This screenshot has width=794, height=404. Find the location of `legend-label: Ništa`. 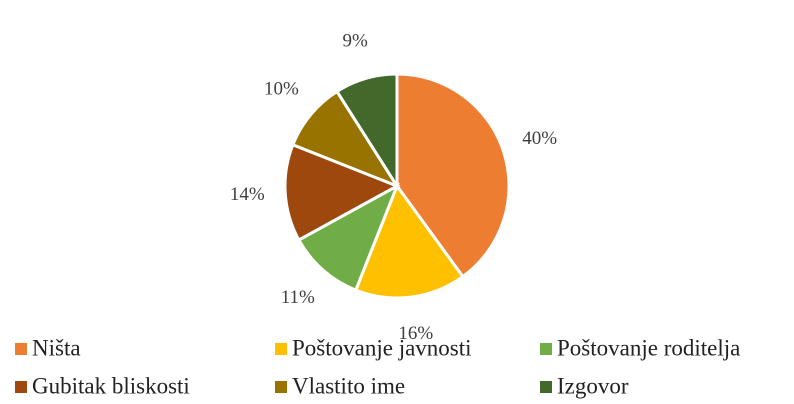

legend-label: Ništa is located at coordinates (56, 347).